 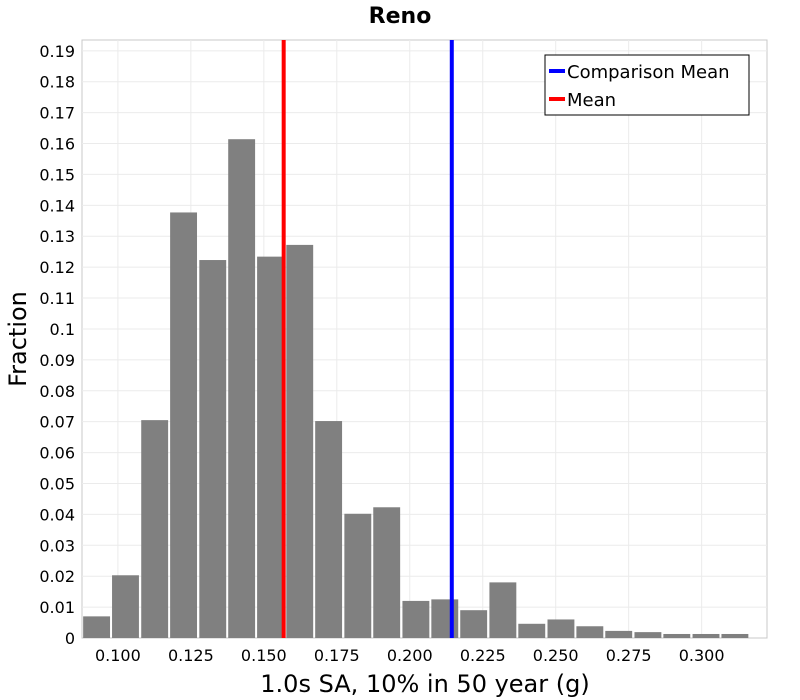 I want to click on y-tick-label: 0.12, so click(x=57, y=267).